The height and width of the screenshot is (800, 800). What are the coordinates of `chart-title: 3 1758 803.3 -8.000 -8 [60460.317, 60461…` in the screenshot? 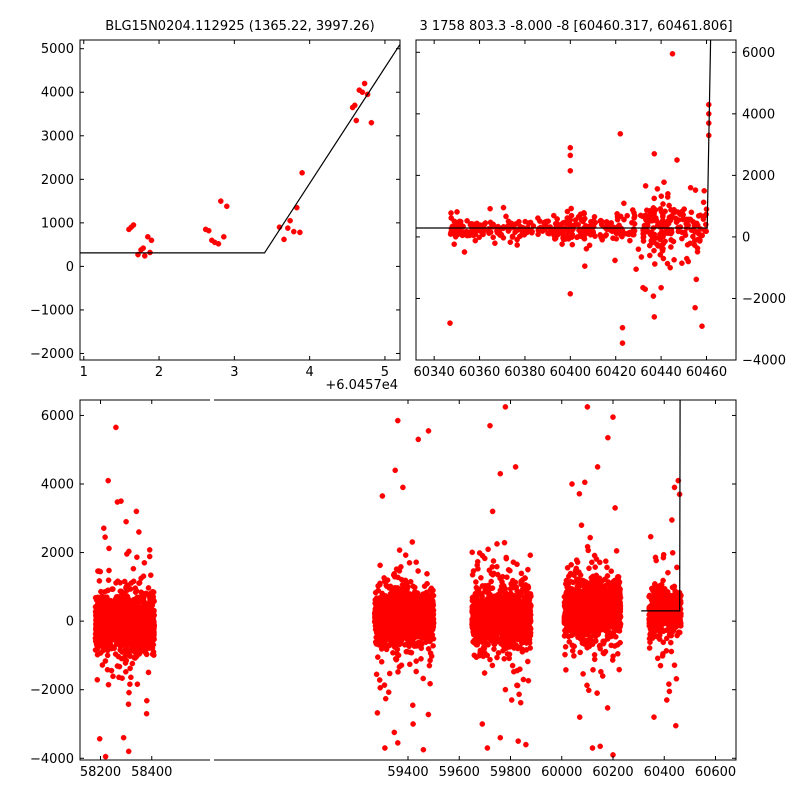 It's located at (575, 26).